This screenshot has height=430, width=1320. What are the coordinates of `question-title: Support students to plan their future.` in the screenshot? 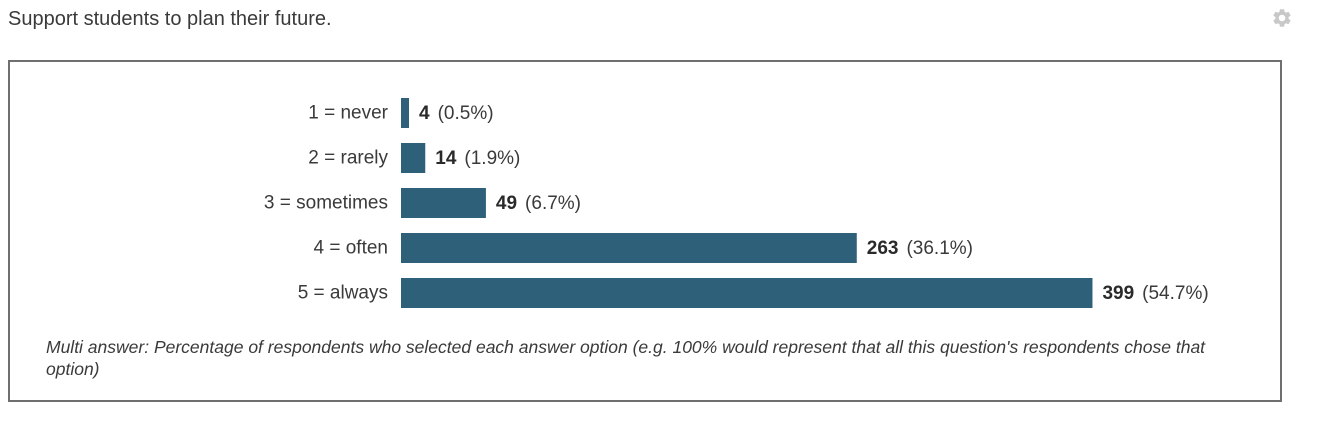 It's located at (170, 19).